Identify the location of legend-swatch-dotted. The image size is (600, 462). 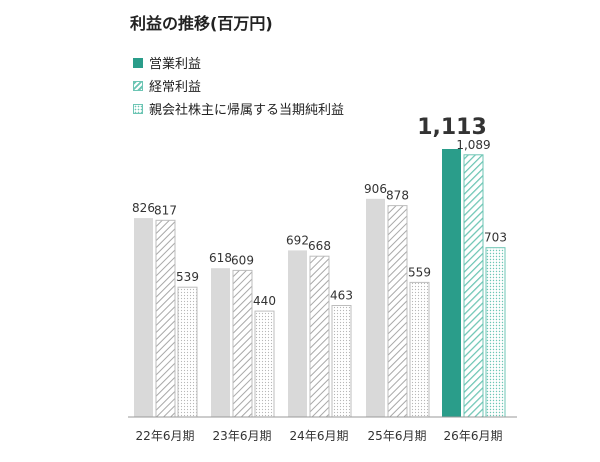
(138, 108).